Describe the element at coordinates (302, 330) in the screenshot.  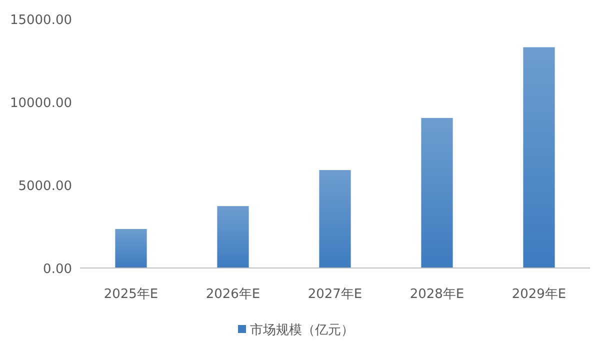
I see `legend-label: 市场规模（亿元）` at that location.